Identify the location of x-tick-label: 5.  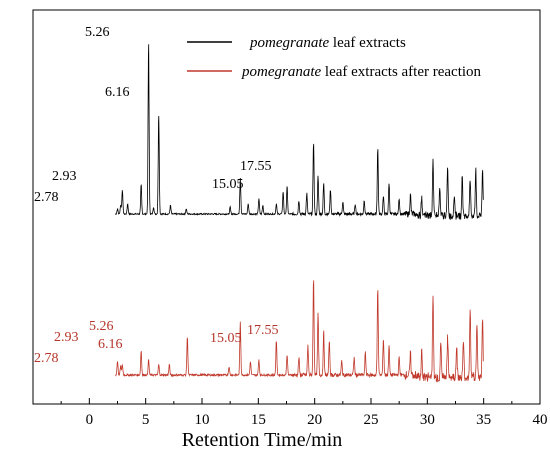
(146, 420).